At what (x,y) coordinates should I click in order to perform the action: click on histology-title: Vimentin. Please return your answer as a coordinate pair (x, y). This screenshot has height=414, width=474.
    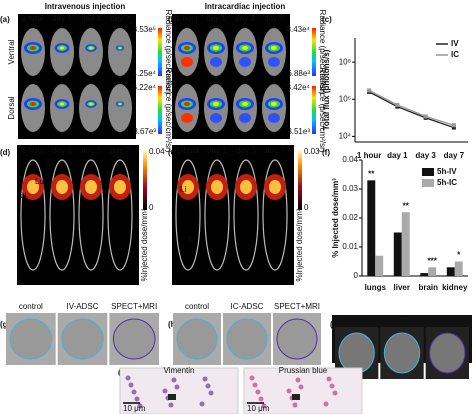
    Looking at the image, I should click on (179, 370).